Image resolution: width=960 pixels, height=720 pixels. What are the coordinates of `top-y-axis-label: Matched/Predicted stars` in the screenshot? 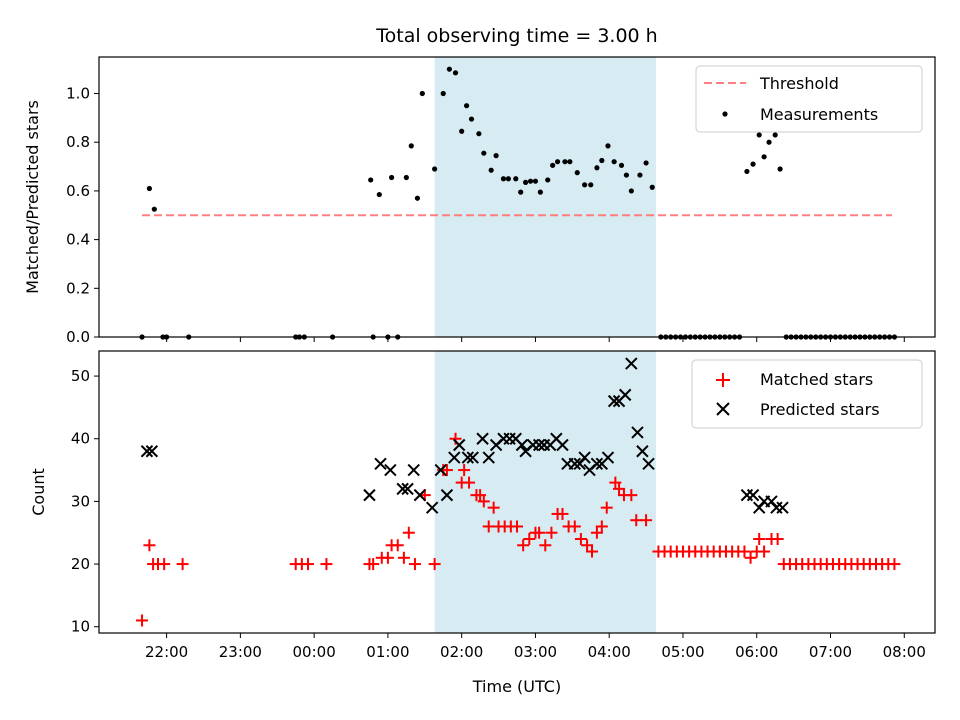 It's located at (32, 197).